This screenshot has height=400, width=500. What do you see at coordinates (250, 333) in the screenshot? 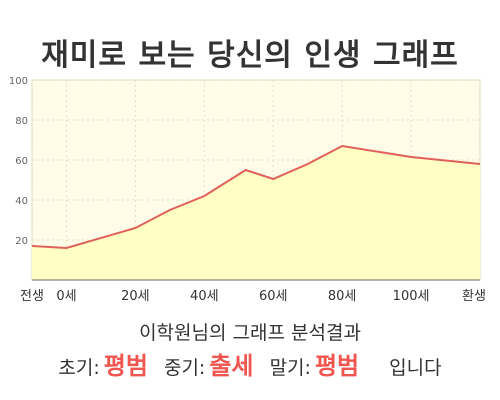
I see `analysis-subtitle: 이학원님의 그래프 분석결과` at bounding box center [250, 333].